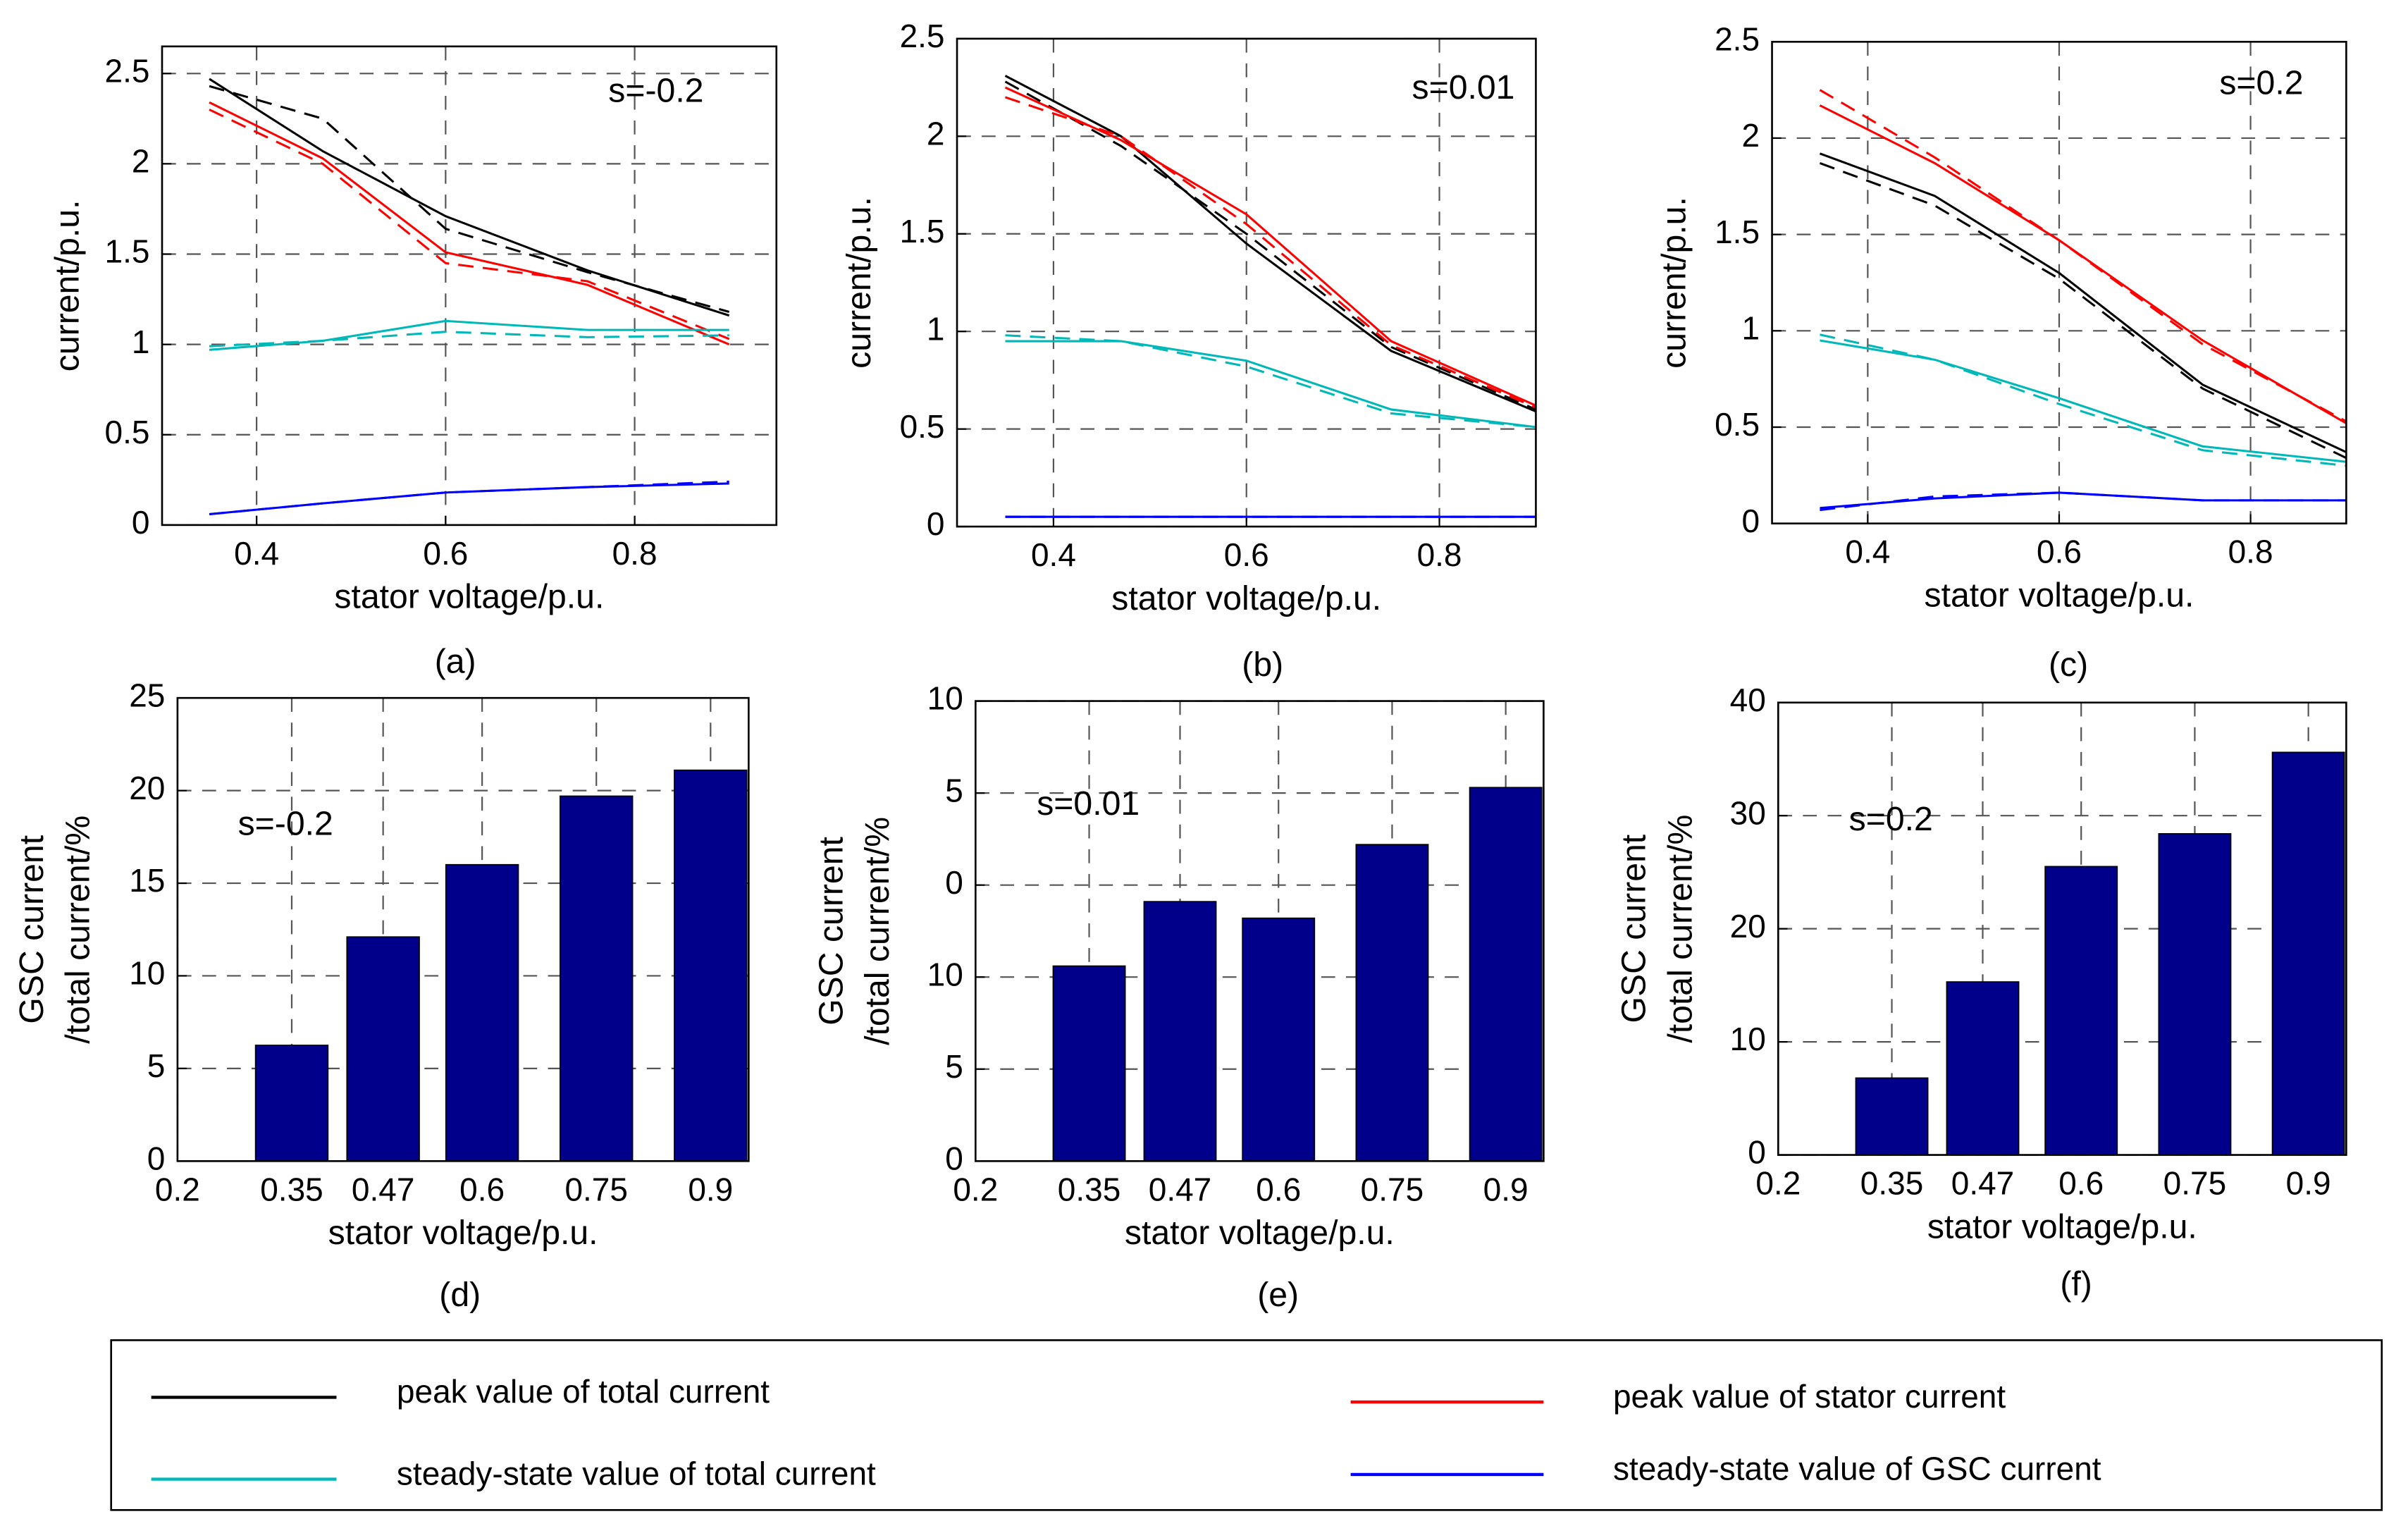  I want to click on caption: (d), so click(460, 1295).